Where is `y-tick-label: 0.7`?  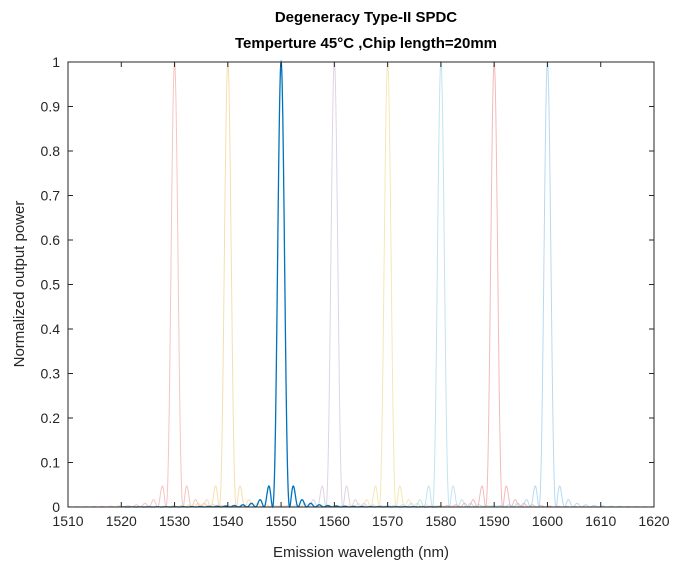
y-tick-label: 0.7 is located at coordinates (51, 196).